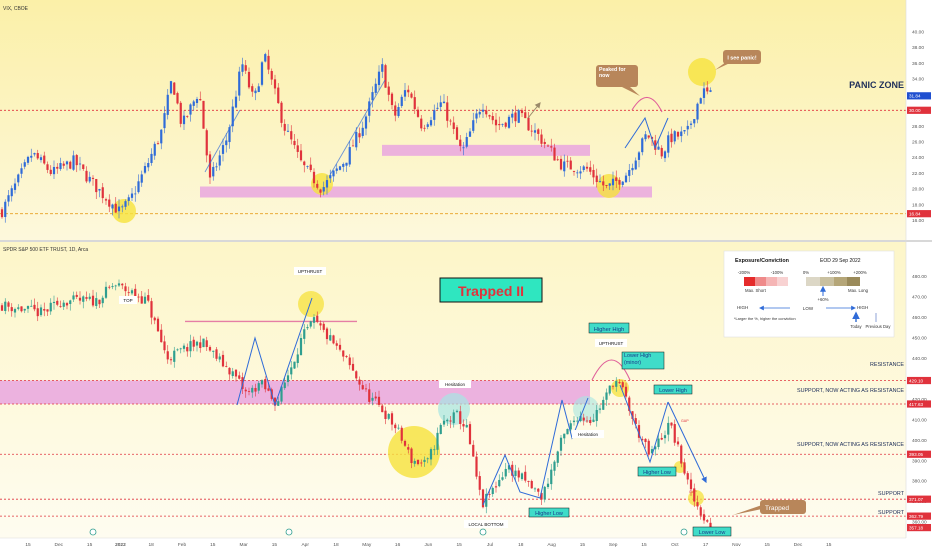 This screenshot has height=550, width=932. Describe the element at coordinates (919, 318) in the screenshot. I see `spy-axis-tick: 460.00` at that location.